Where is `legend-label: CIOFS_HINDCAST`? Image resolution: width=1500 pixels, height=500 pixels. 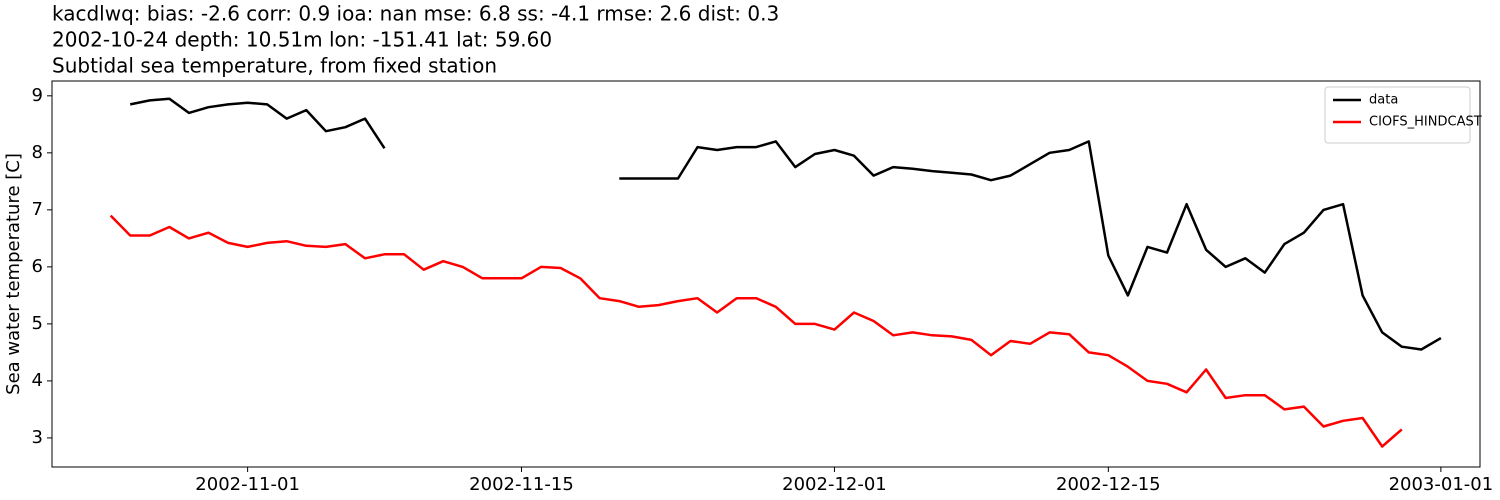
legend-label: CIOFS_HINDCAST is located at coordinates (1425, 122).